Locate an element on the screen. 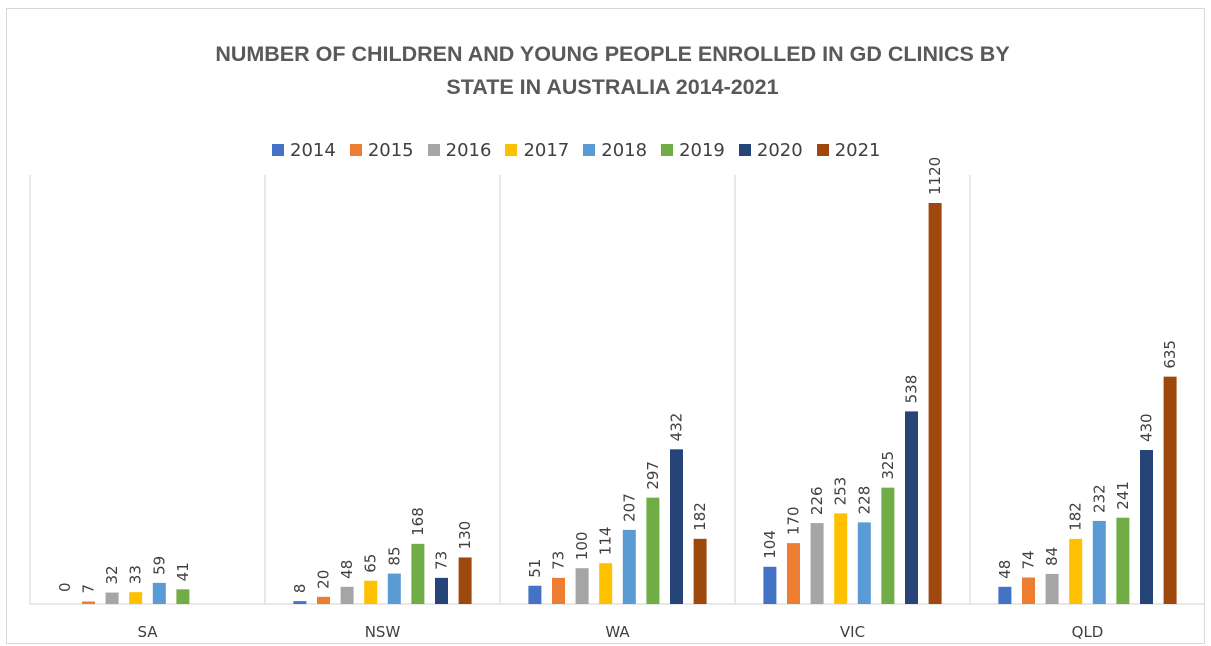 The image size is (1211, 646). data-label-VIC-2017: 253 is located at coordinates (841, 491).